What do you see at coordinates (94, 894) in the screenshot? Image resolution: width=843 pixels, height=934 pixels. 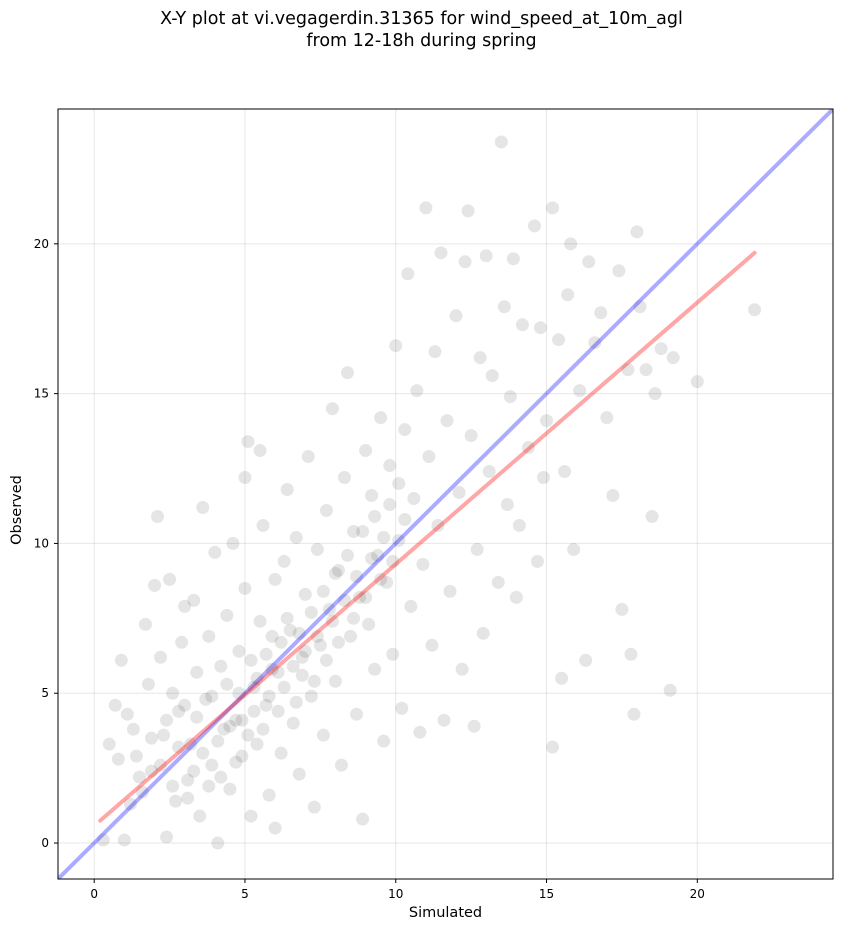 I see `x-tick-label: 0` at bounding box center [94, 894].